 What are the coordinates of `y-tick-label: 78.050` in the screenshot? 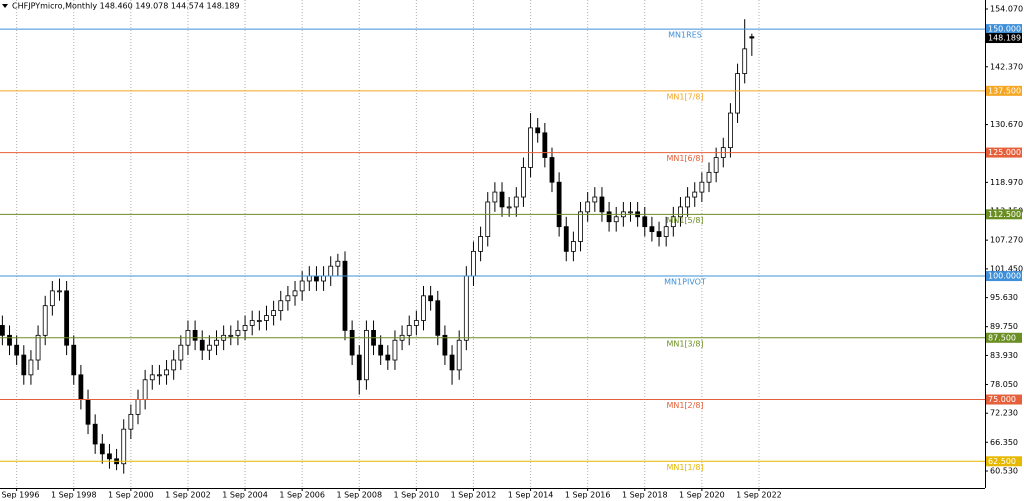 It's located at (1004, 384).